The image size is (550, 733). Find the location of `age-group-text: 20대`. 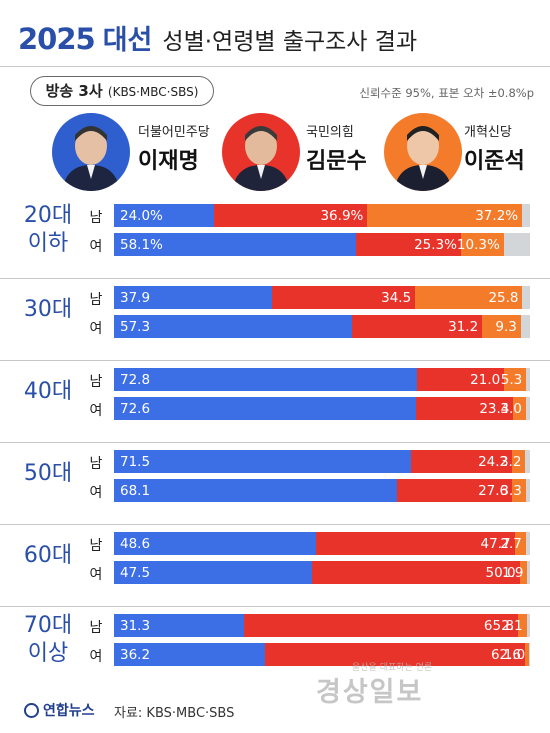

age-group-text: 20대 is located at coordinates (48, 215).